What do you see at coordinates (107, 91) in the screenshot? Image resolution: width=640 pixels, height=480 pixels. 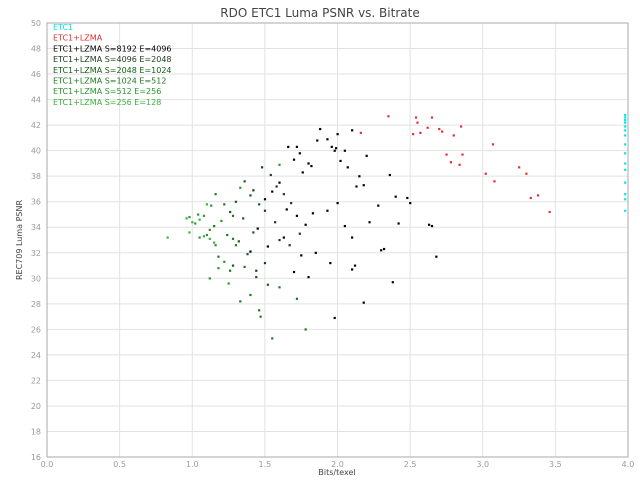 I see `legend-entry: ETC1+LZMA S=512 E=256` at bounding box center [107, 91].